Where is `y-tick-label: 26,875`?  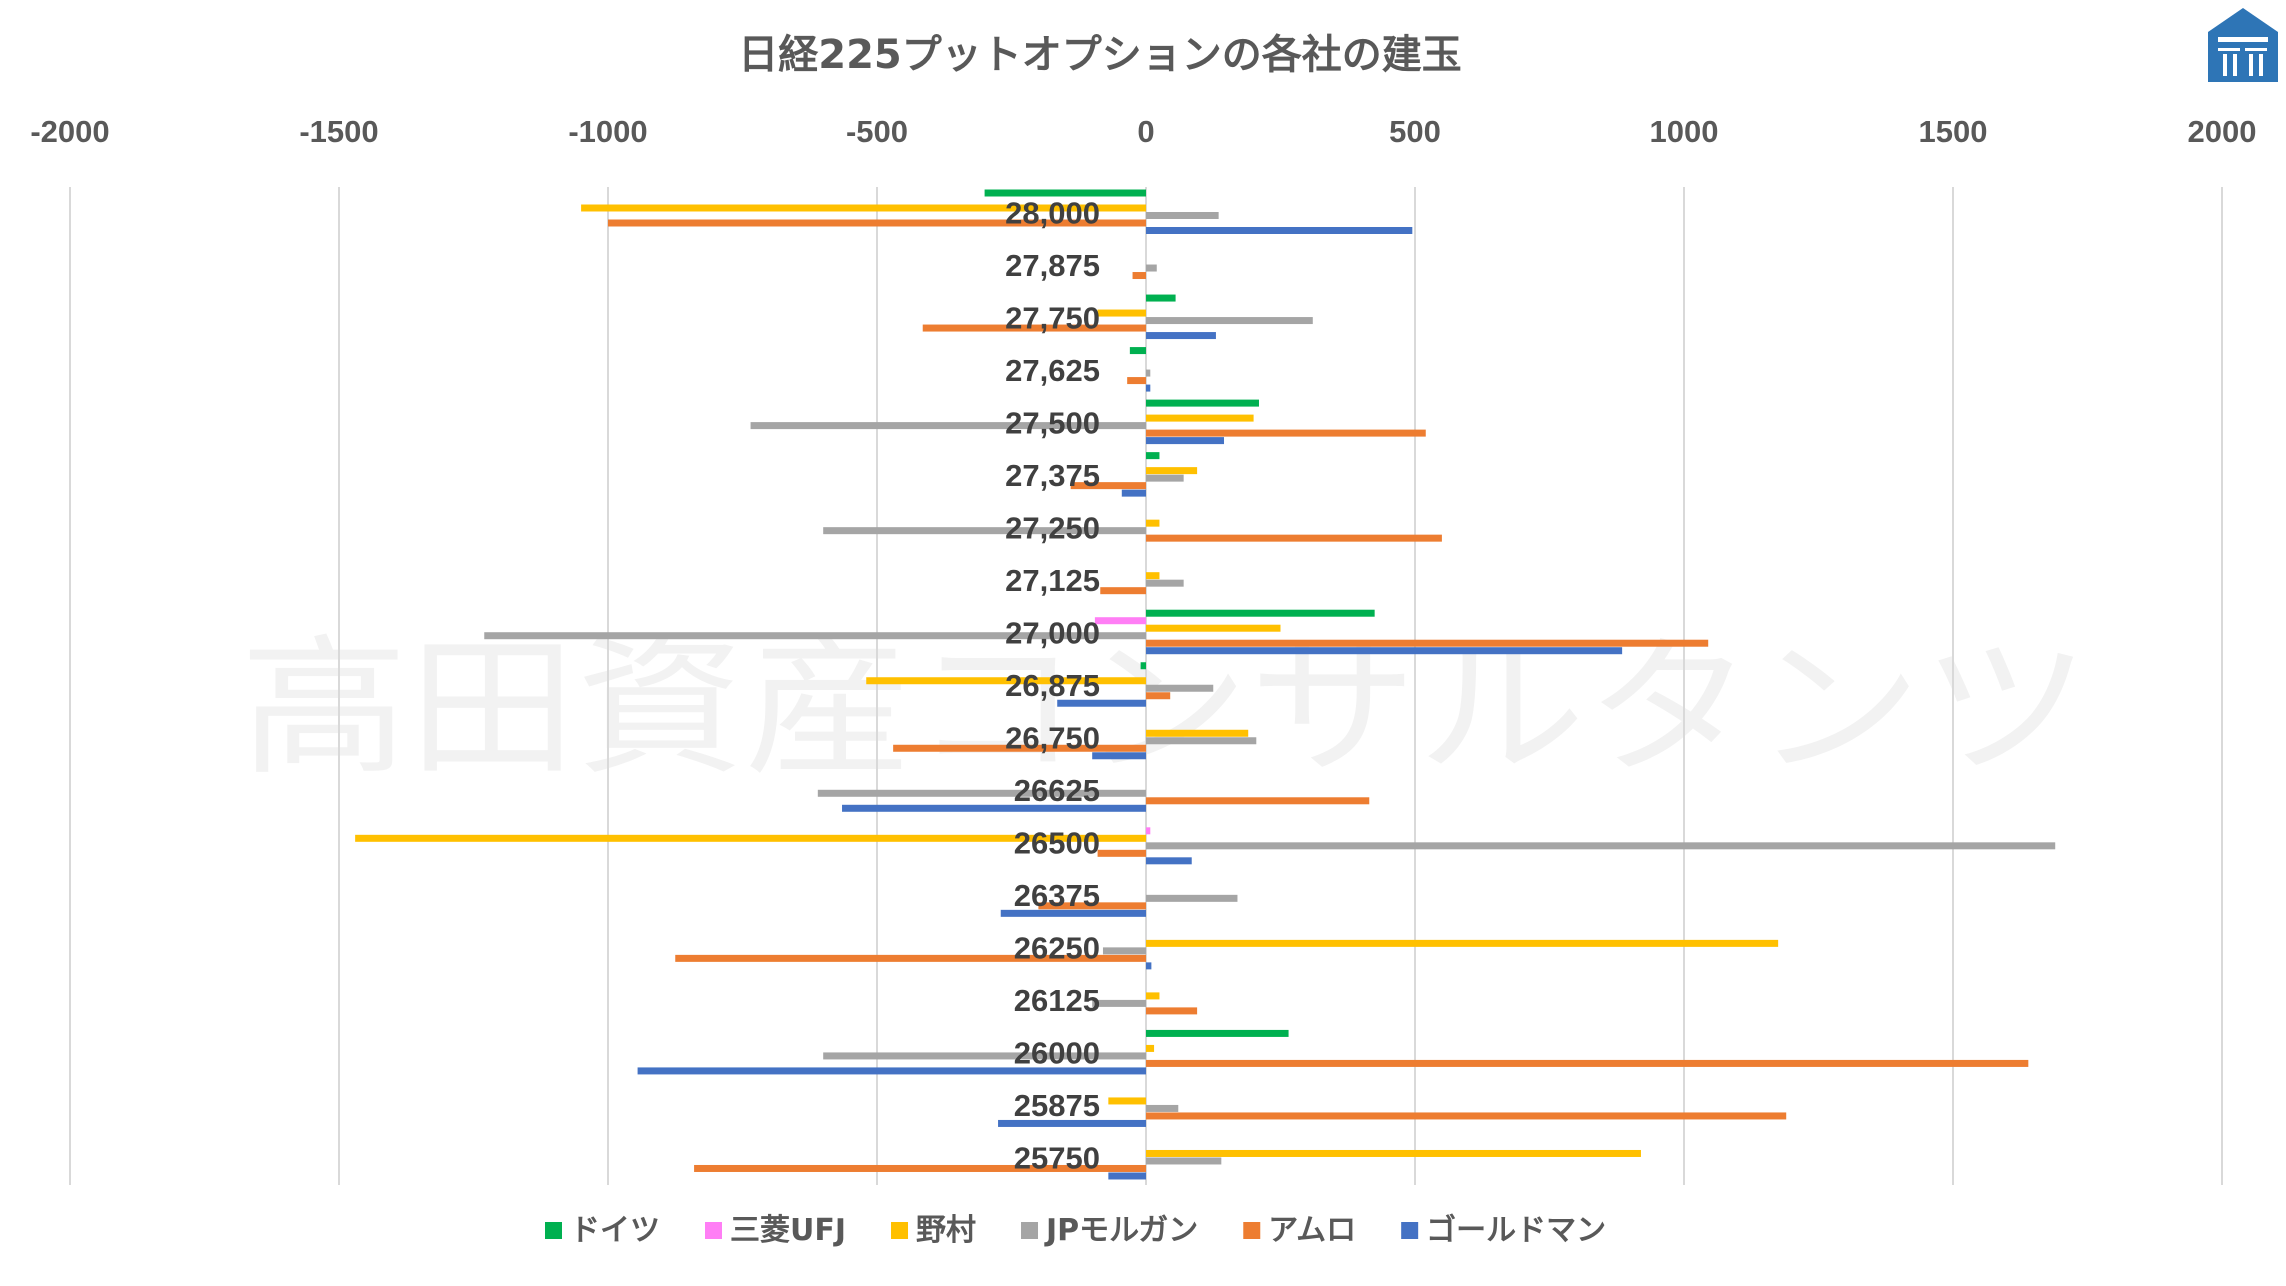
y-tick-label: 26,875 is located at coordinates (1052, 685).